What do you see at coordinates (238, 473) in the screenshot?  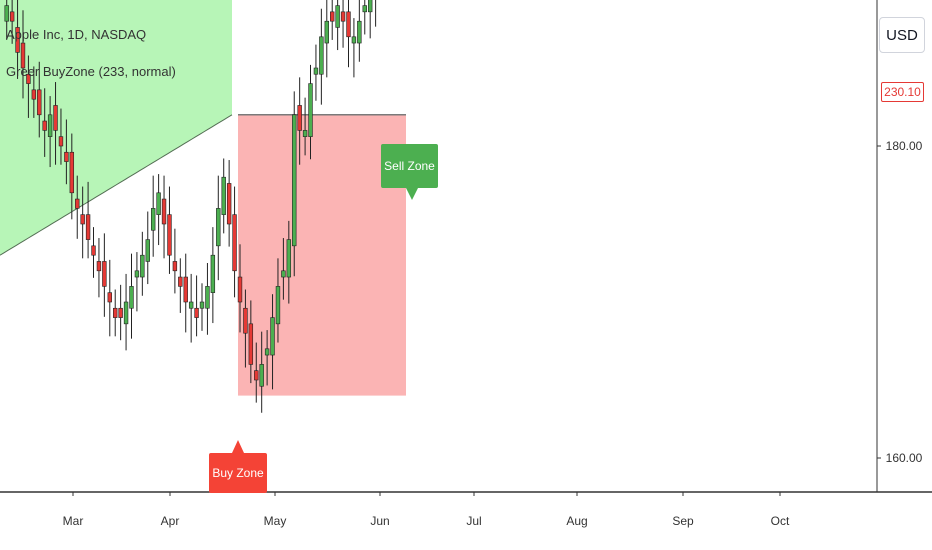 I see `buy-zone-label: Buy Zone` at bounding box center [238, 473].